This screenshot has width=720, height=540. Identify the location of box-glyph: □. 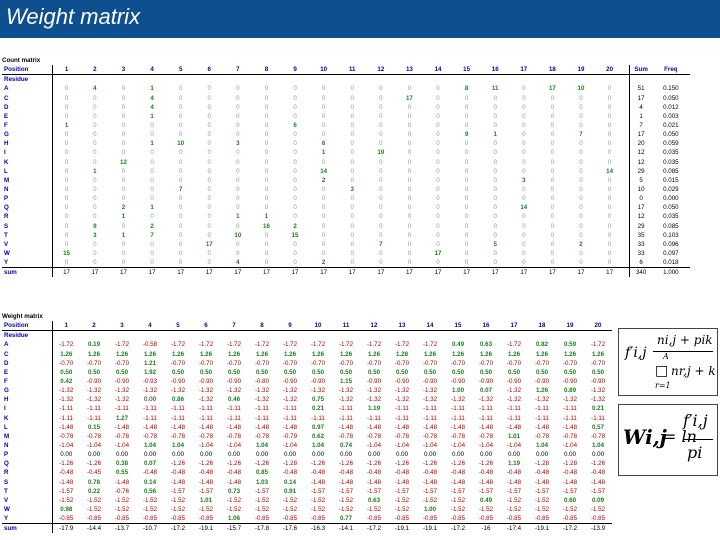
(662, 371).